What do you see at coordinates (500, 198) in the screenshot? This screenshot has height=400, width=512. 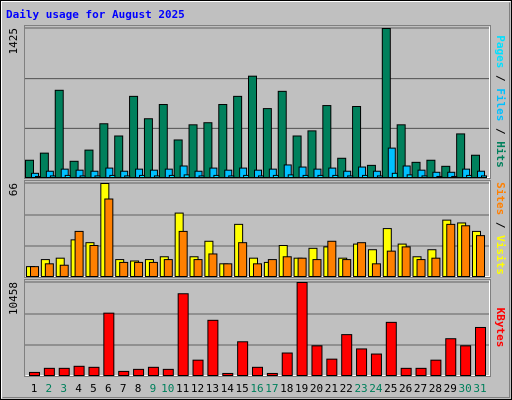 I see `legend-entry: Sites` at bounding box center [500, 198].